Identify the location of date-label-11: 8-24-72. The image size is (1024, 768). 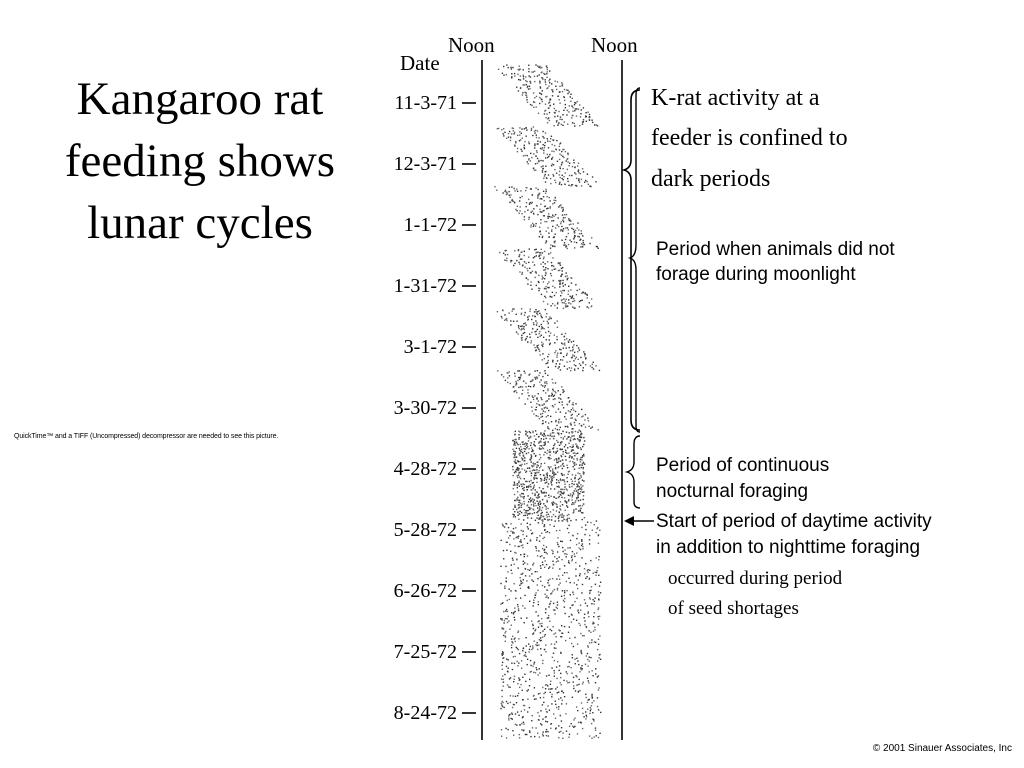
(425, 713).